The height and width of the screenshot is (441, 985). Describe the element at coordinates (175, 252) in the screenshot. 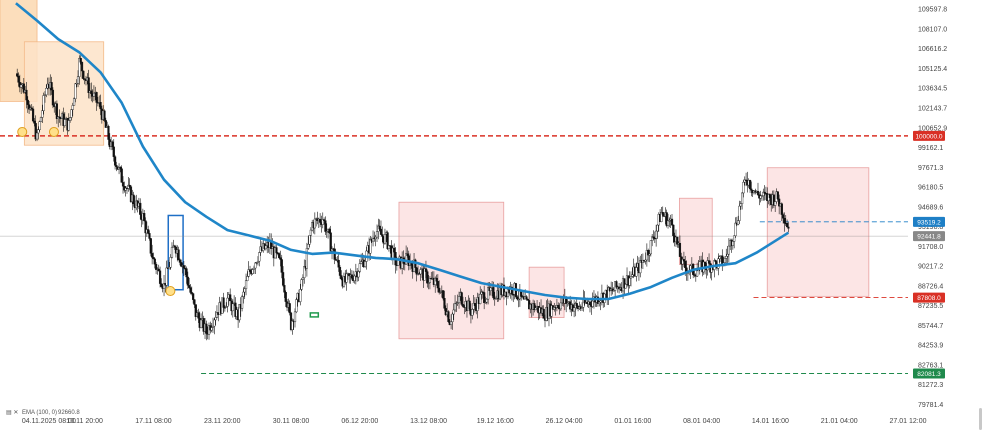

I see `zone-box` at that location.